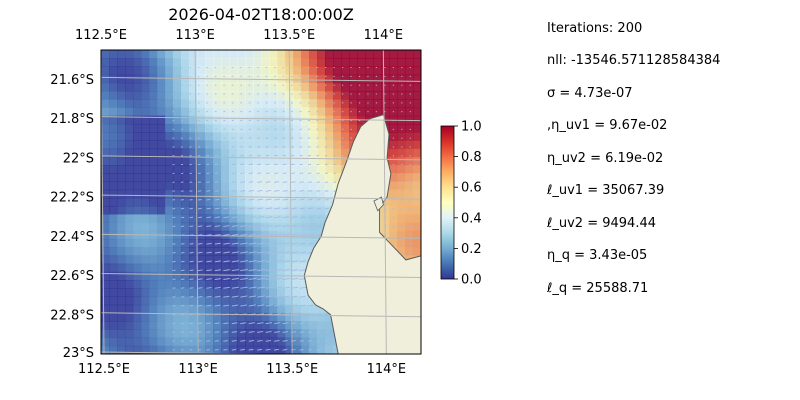  I want to click on stat-eta-uv2: η_uv2 = 6.19e-02, so click(605, 158).